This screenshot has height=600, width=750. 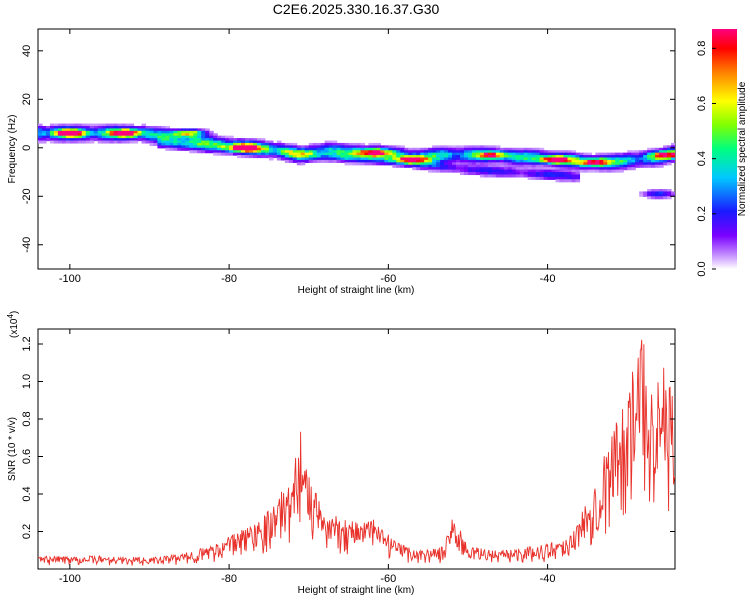 What do you see at coordinates (356, 590) in the screenshot?
I see `snr-x-axis-label: Height of straight line (km)` at bounding box center [356, 590].